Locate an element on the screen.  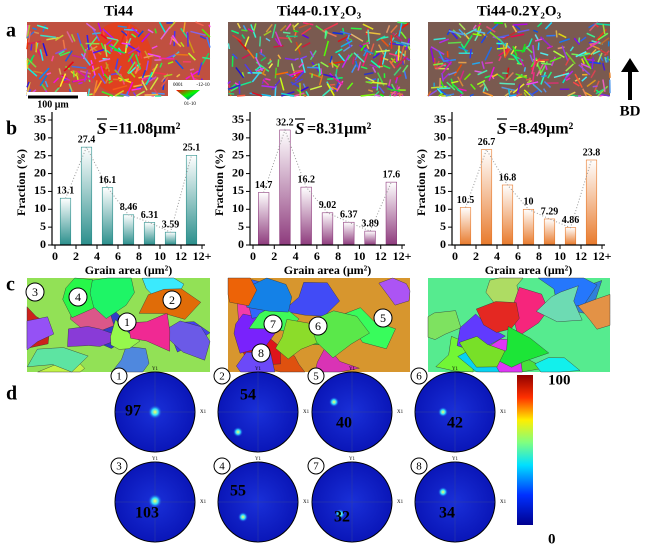
pf-marker is located at coordinates (119, 376).